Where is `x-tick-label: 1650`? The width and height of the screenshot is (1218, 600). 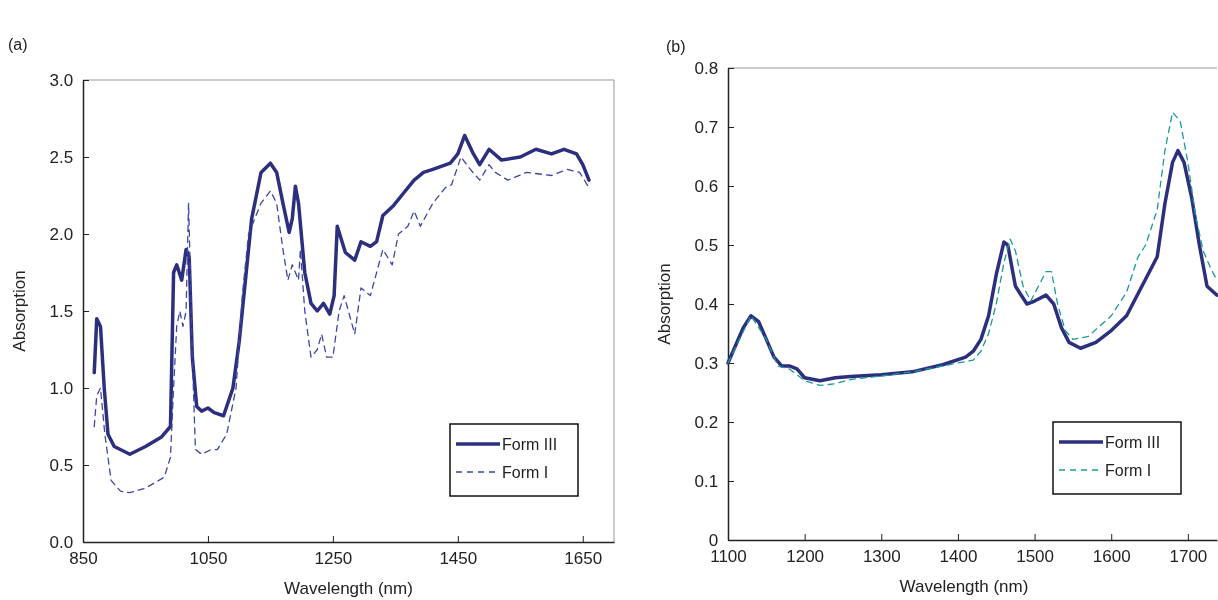 x-tick-label: 1650 is located at coordinates (583, 558).